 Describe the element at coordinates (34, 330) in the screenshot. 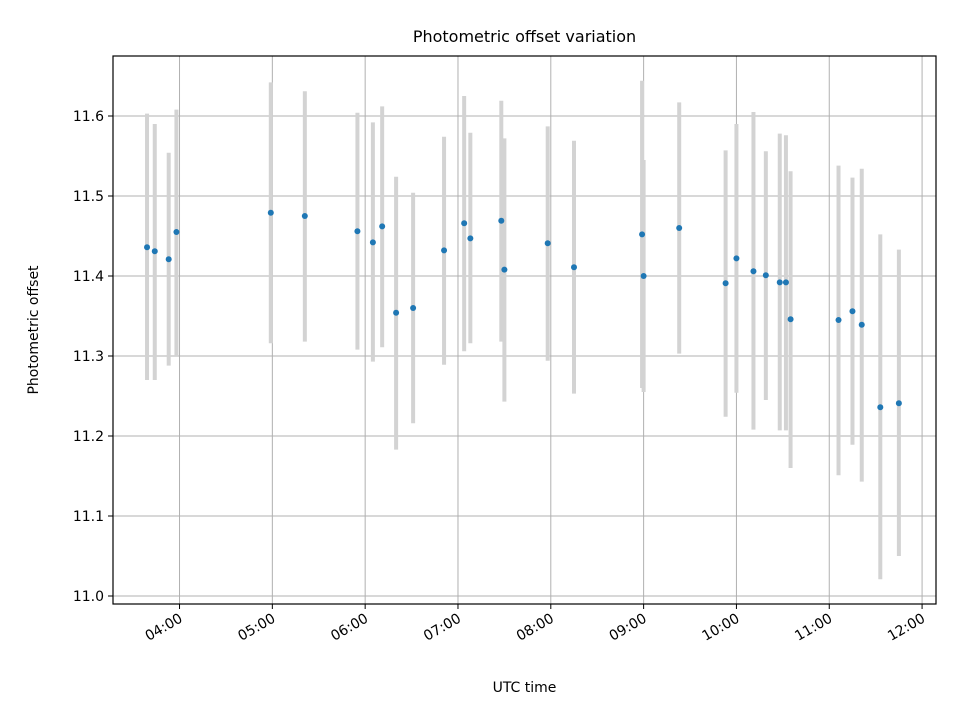

I see `y-axis-label: Photometric offset` at that location.